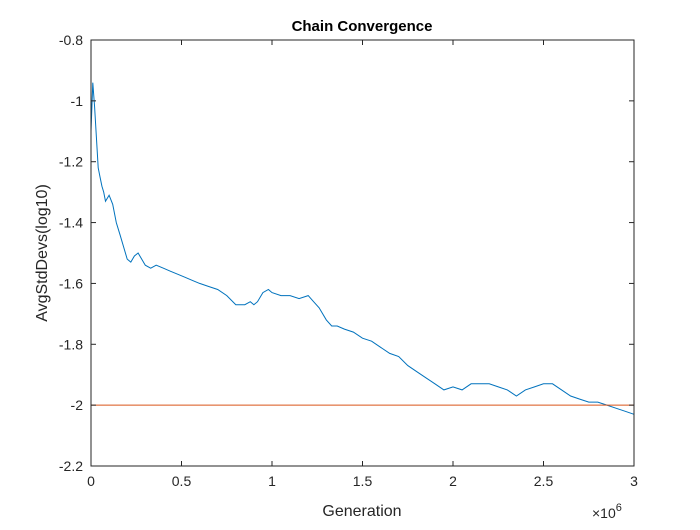 This screenshot has height=530, width=700. Describe the element at coordinates (272, 481) in the screenshot. I see `x-tick-label: 1` at that location.